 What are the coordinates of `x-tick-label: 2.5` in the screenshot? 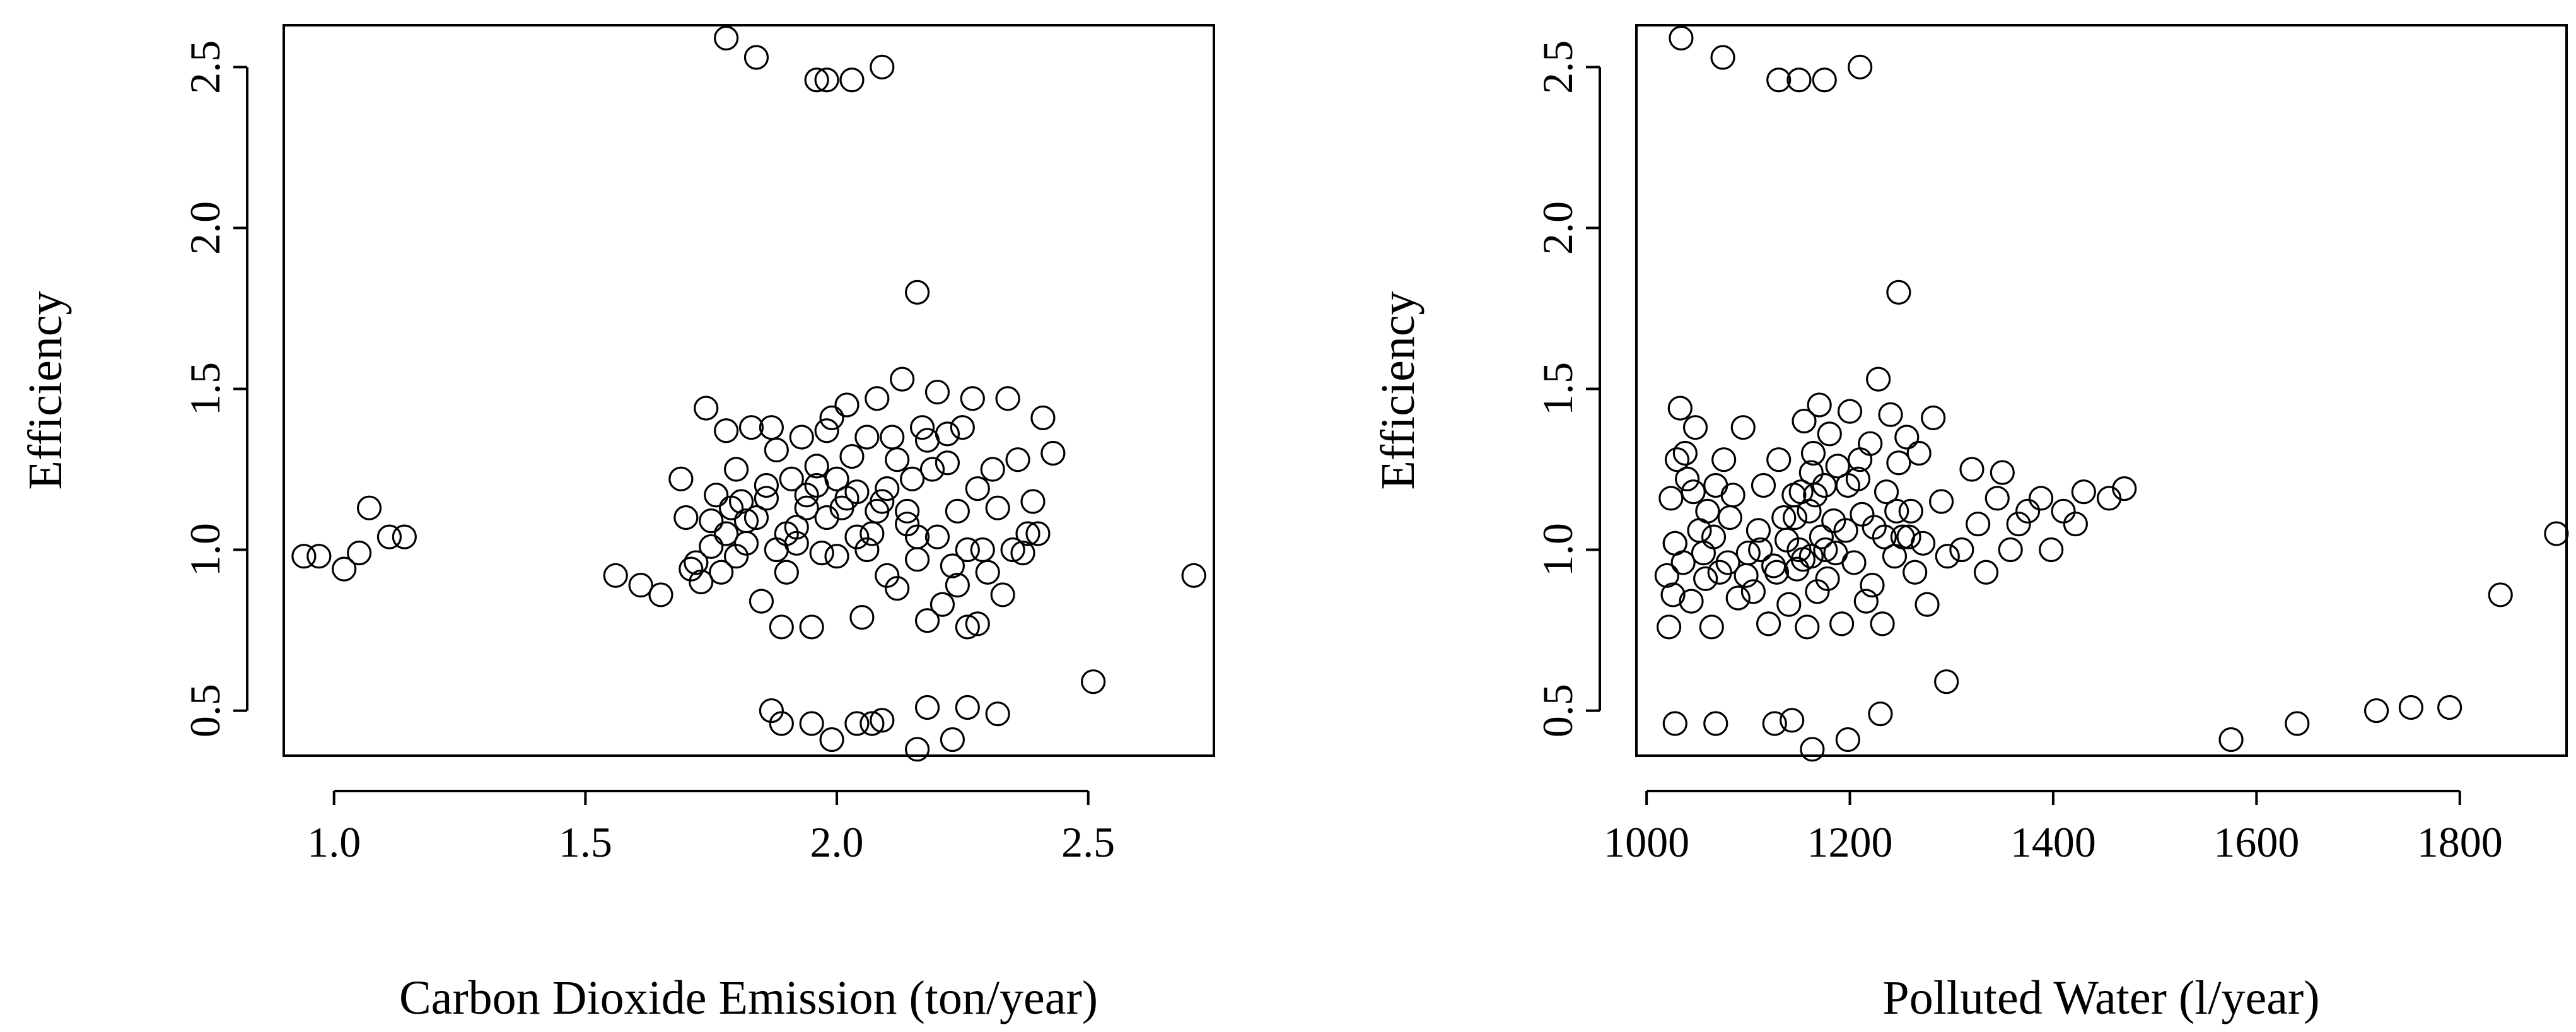 It's located at (1088, 842).